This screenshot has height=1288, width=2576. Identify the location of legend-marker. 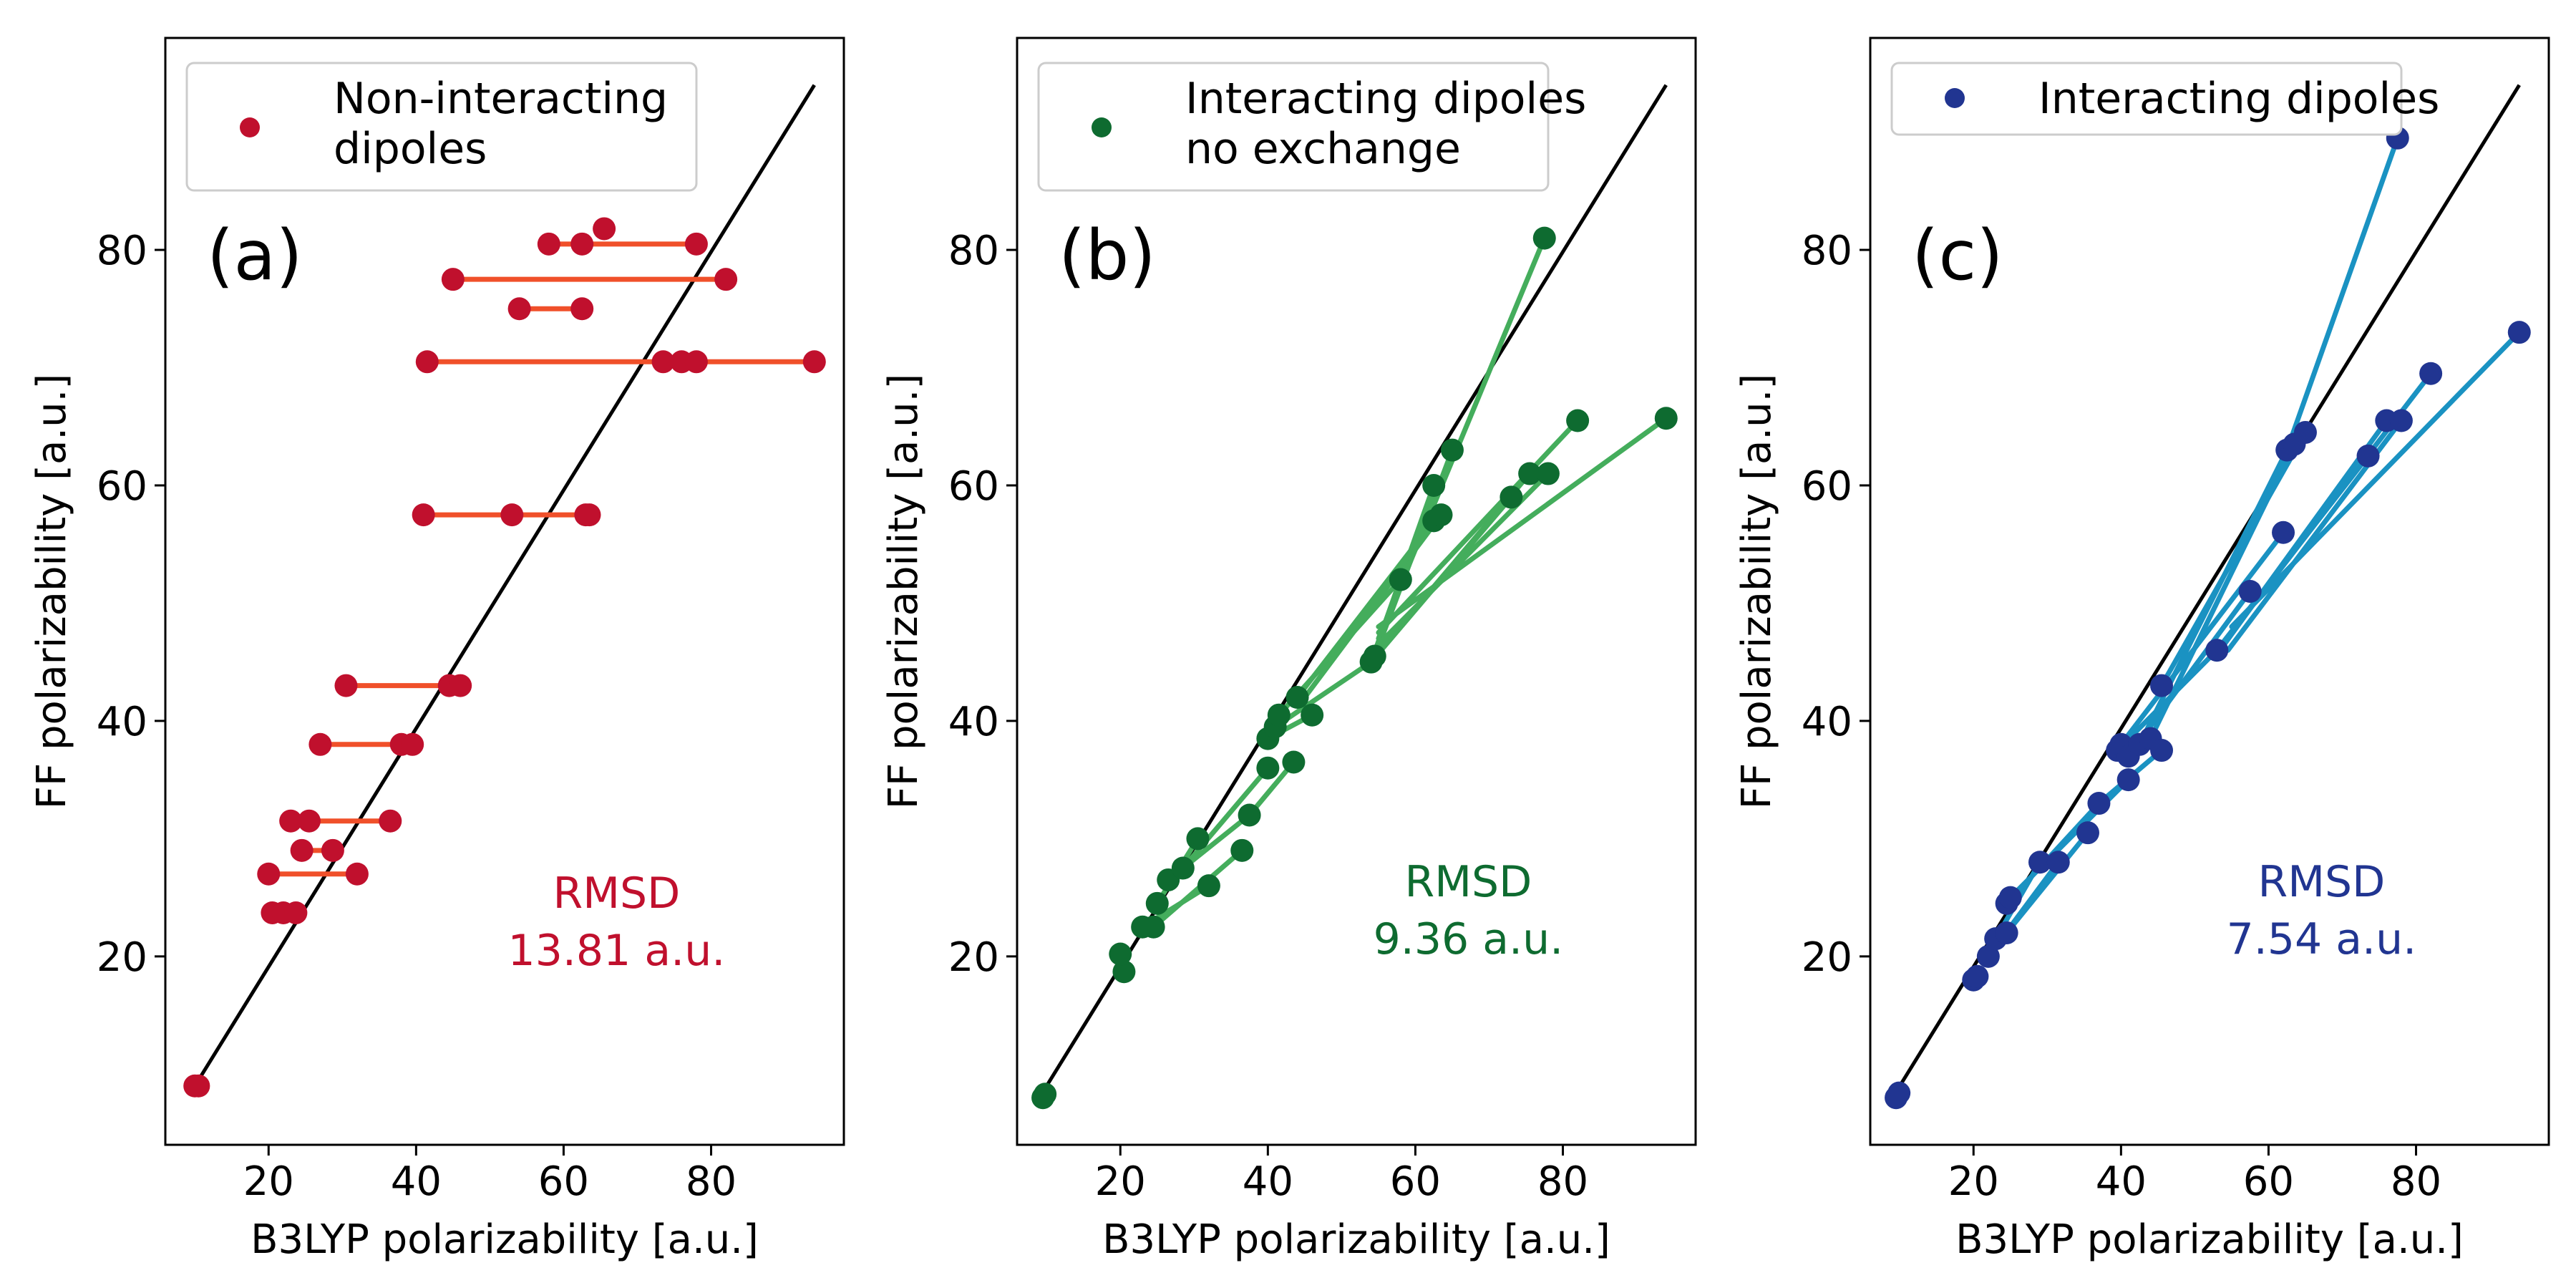
(1102, 127).